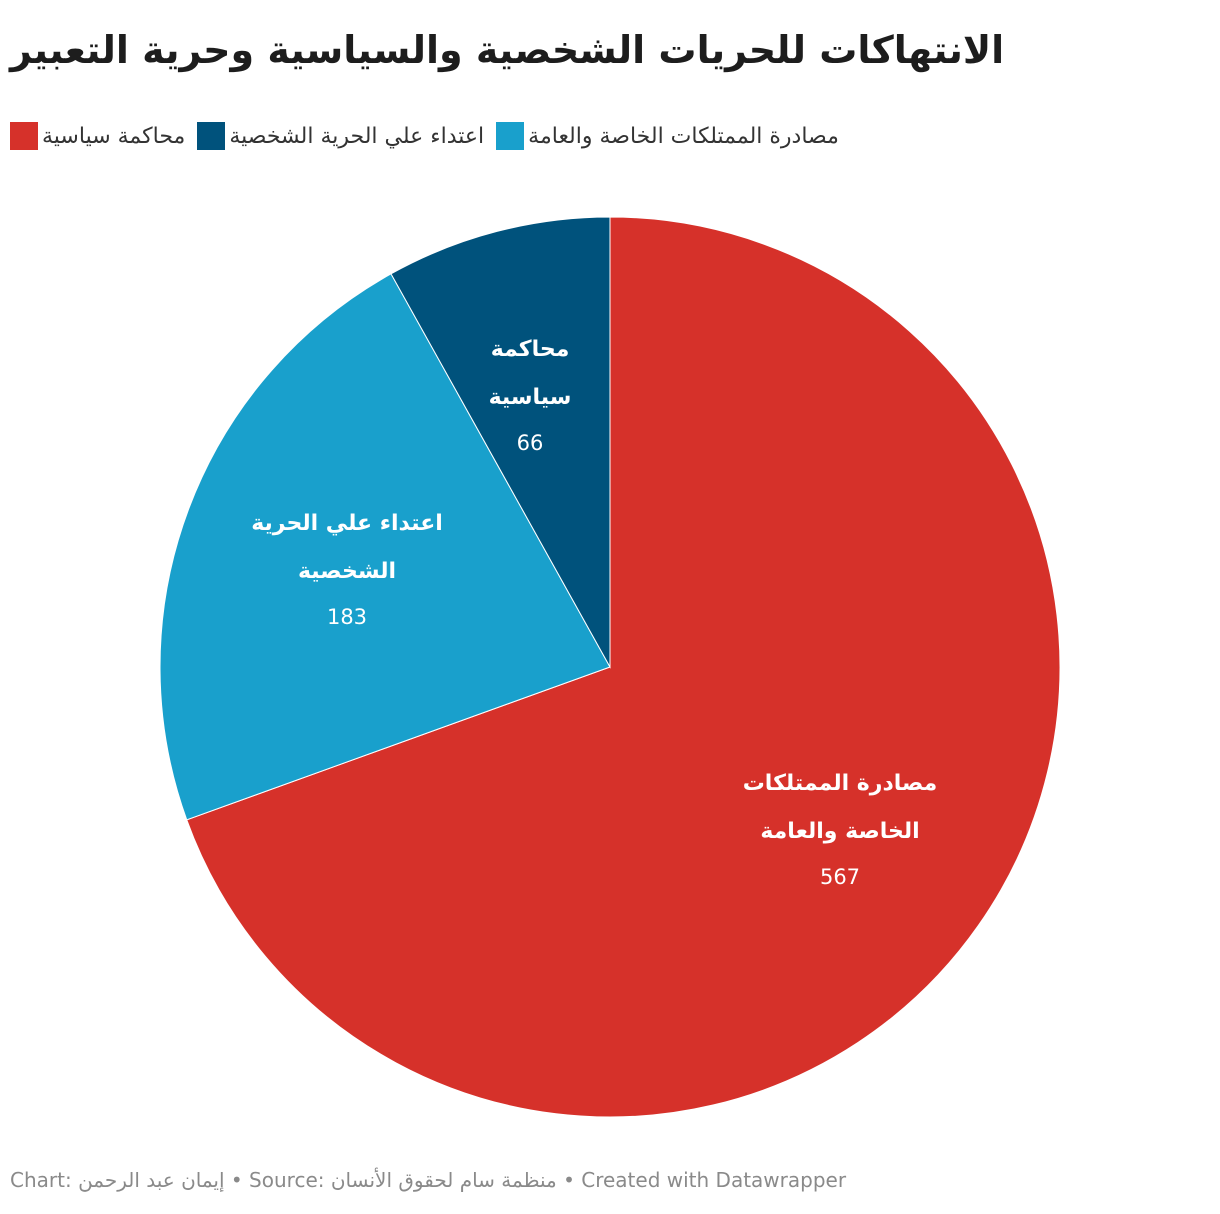  Describe the element at coordinates (683, 136) in the screenshot. I see `legend-label-assault: مصادرة الممتلكات الخاصة والعامة` at that location.